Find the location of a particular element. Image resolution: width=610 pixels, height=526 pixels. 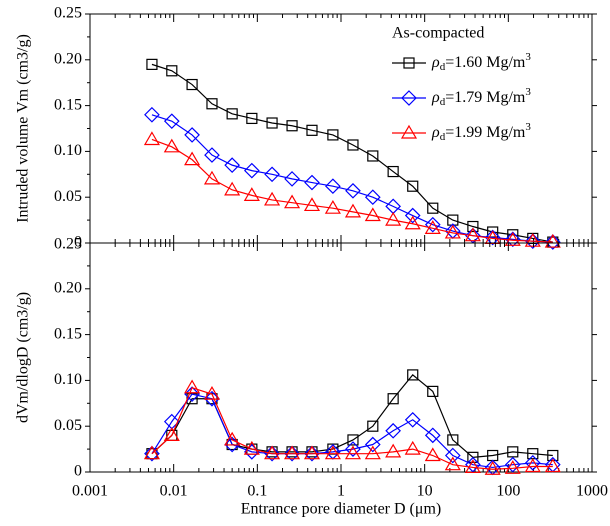

legend-label: ρd=1.99 Mg/m3 is located at coordinates (481, 132).